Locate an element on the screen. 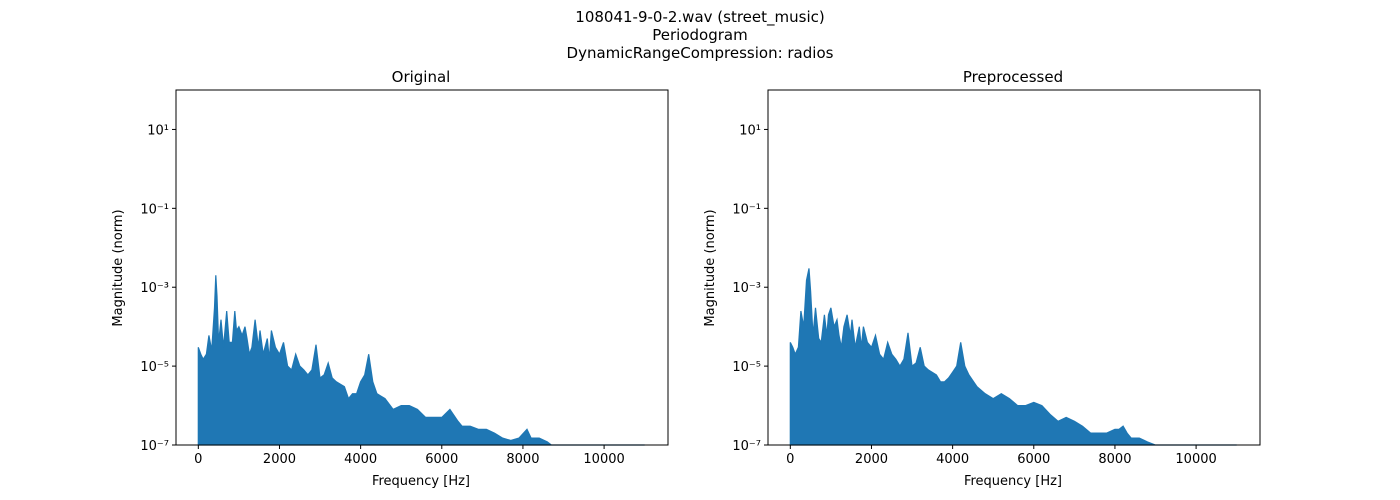 This screenshot has width=1400, height=500. original-panel-title: Original is located at coordinates (421, 77).